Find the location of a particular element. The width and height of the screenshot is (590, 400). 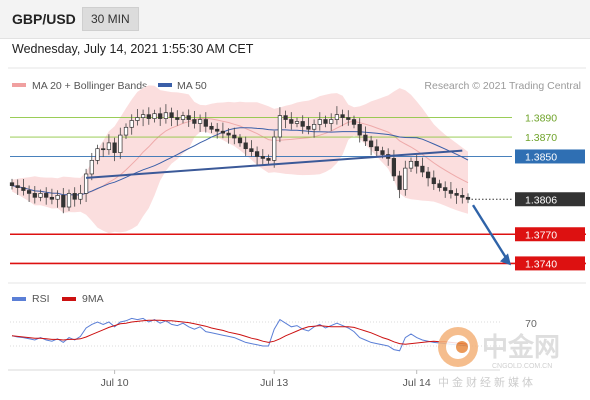

price-tag: 1.3770 is located at coordinates (550, 234).